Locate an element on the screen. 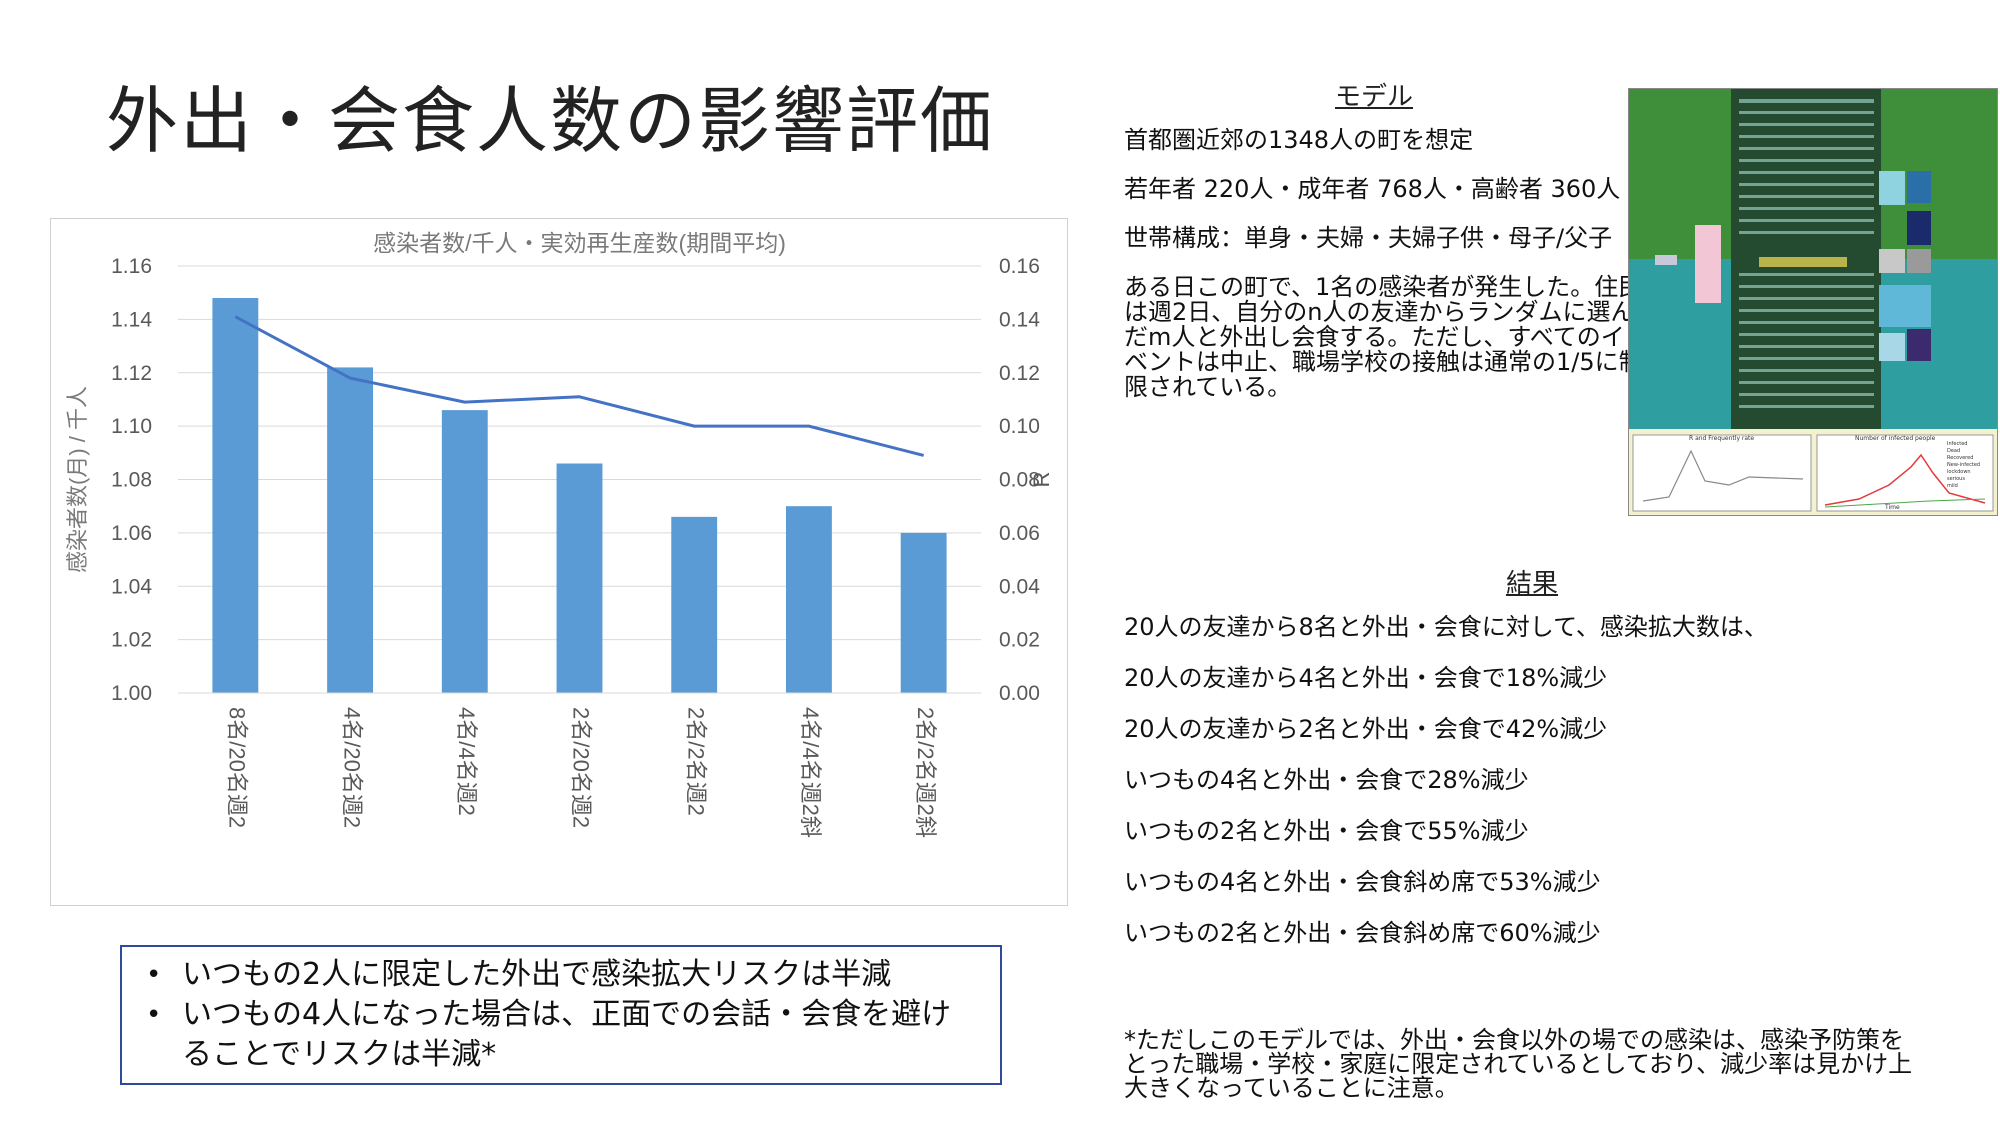 The height and width of the screenshot is (1125, 2000). y-tick-label: 1.06 is located at coordinates (131, 533).